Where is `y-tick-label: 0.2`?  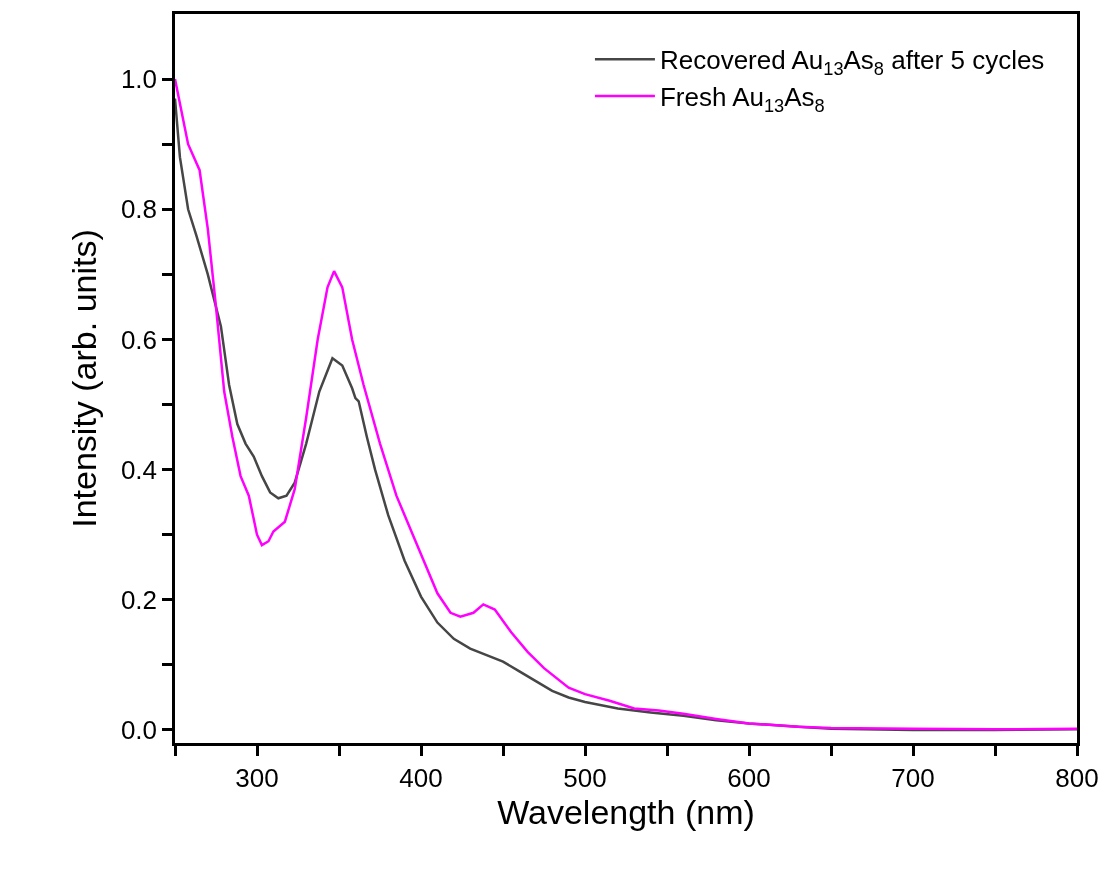 y-tick-label: 0.2 is located at coordinates (139, 599).